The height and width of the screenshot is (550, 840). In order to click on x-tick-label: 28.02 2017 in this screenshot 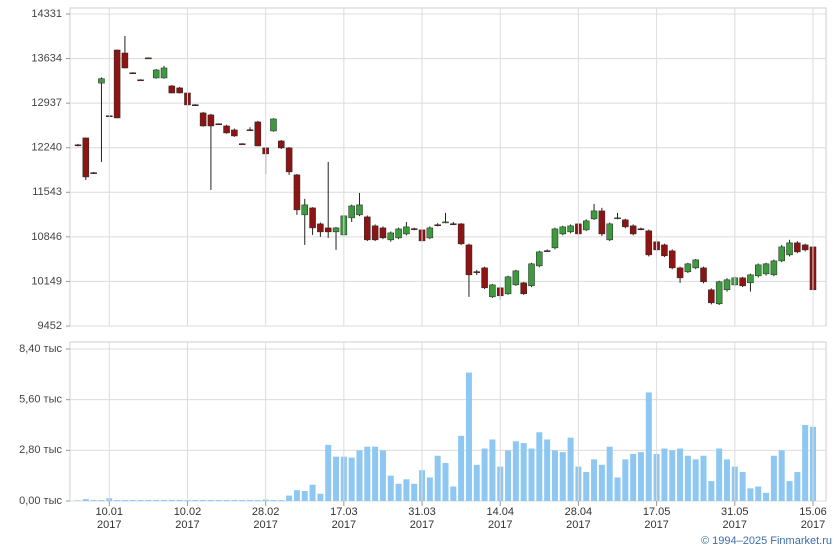, I will do `click(265, 518)`.